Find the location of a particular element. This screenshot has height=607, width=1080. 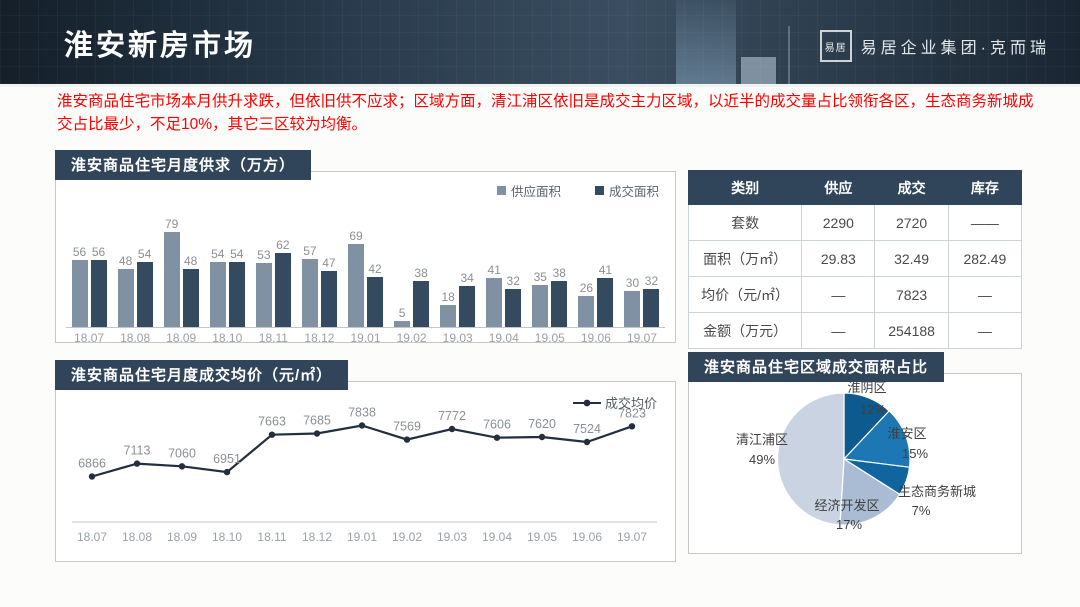

legend-item: 成交面积 is located at coordinates (626, 190).